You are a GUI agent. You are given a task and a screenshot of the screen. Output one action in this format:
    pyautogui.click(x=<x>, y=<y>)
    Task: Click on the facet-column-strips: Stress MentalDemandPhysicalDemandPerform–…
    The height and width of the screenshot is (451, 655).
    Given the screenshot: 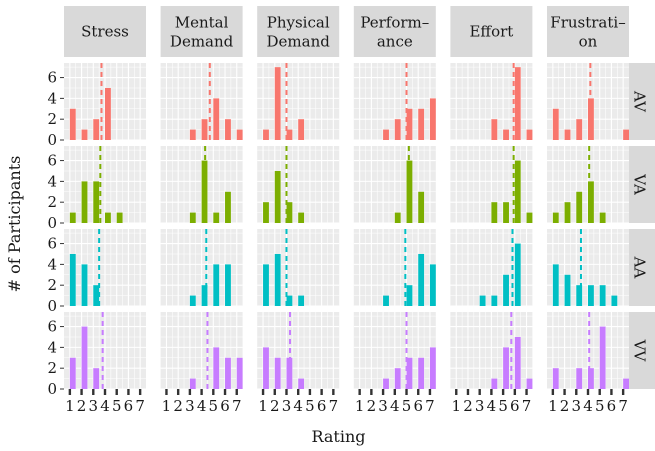 What is the action you would take?
    pyautogui.click(x=346, y=31)
    